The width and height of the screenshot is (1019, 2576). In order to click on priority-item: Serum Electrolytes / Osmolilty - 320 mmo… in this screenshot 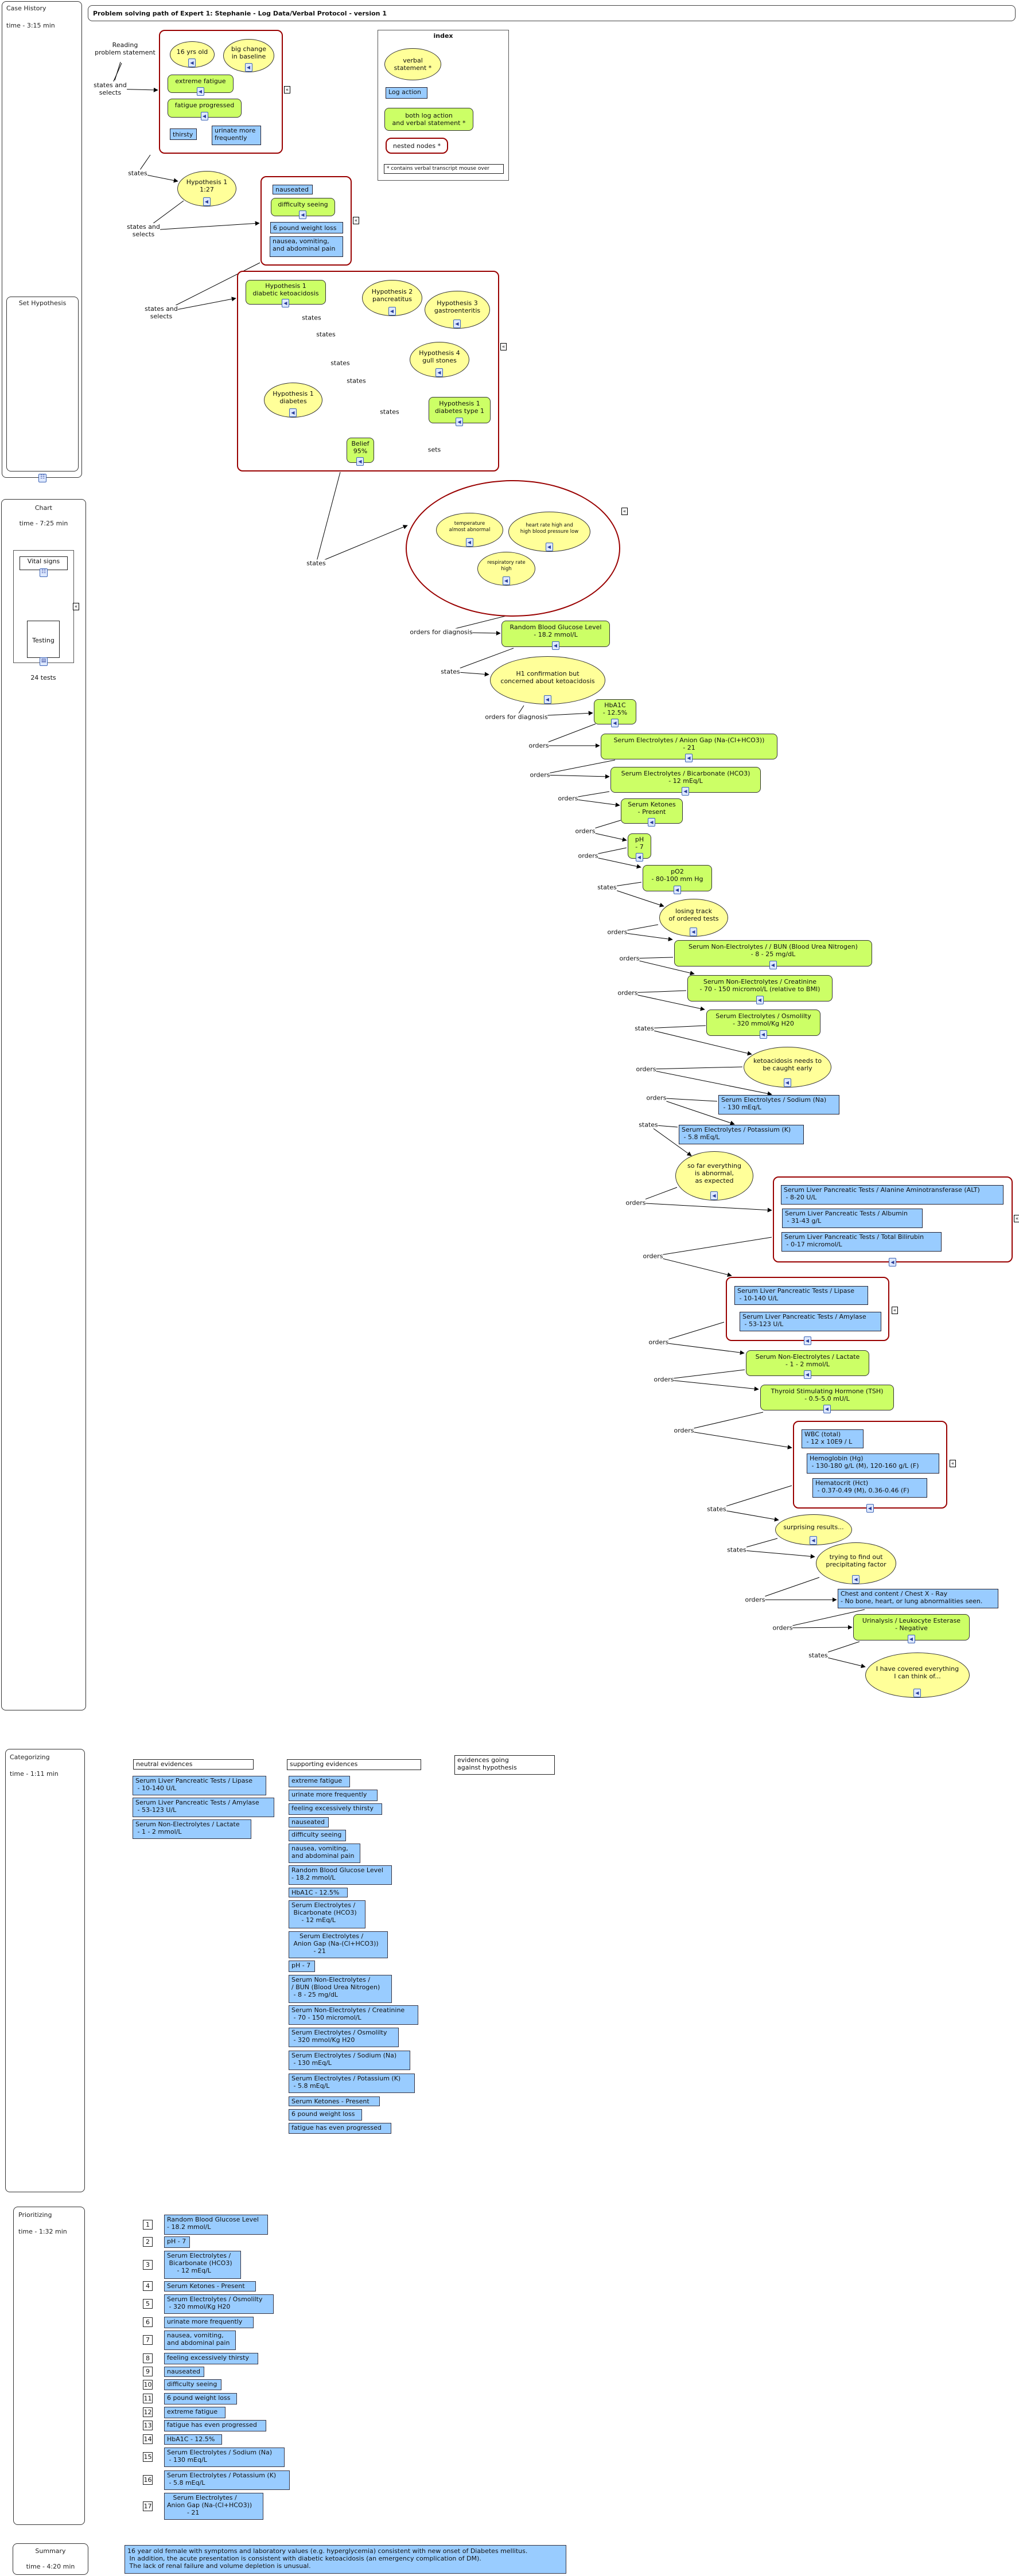, I will do `click(219, 2304)`.